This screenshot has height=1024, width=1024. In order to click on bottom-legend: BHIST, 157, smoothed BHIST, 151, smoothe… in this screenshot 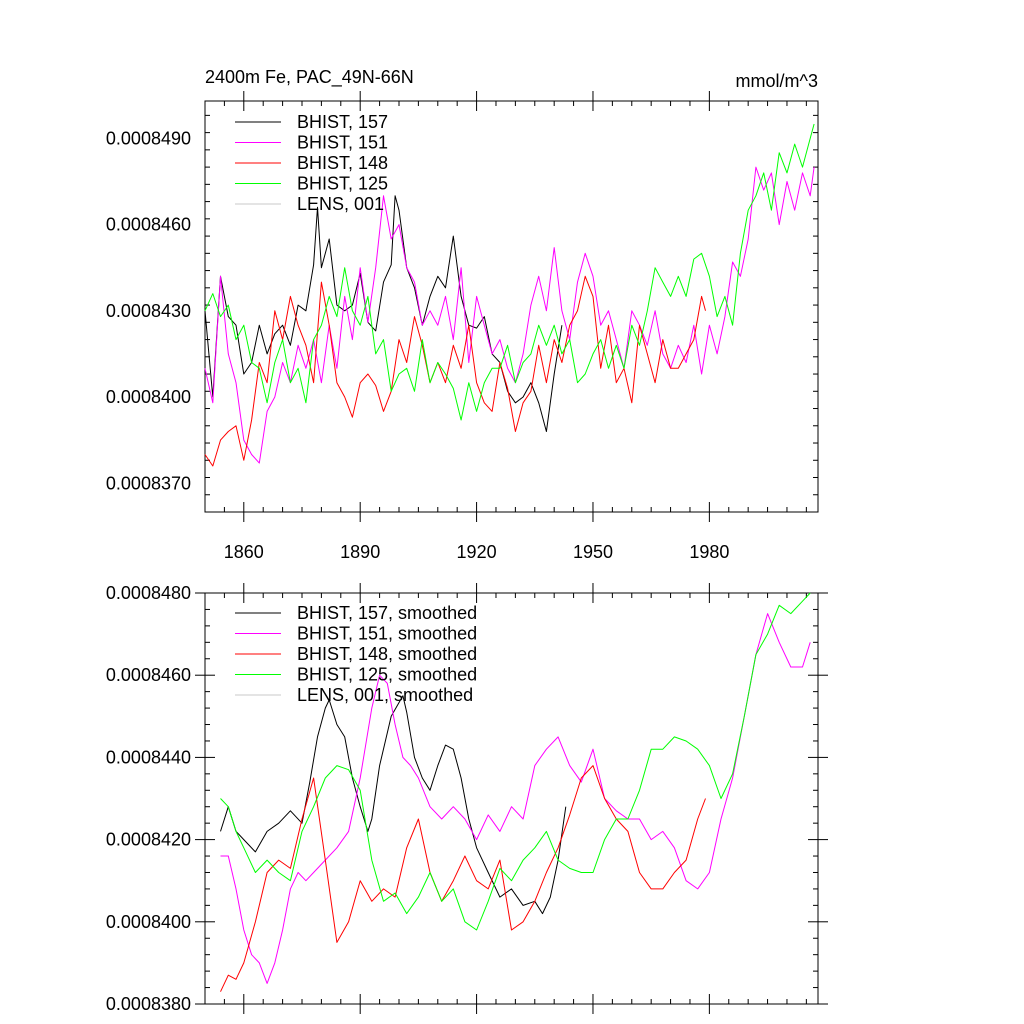, I will do `click(356, 654)`.